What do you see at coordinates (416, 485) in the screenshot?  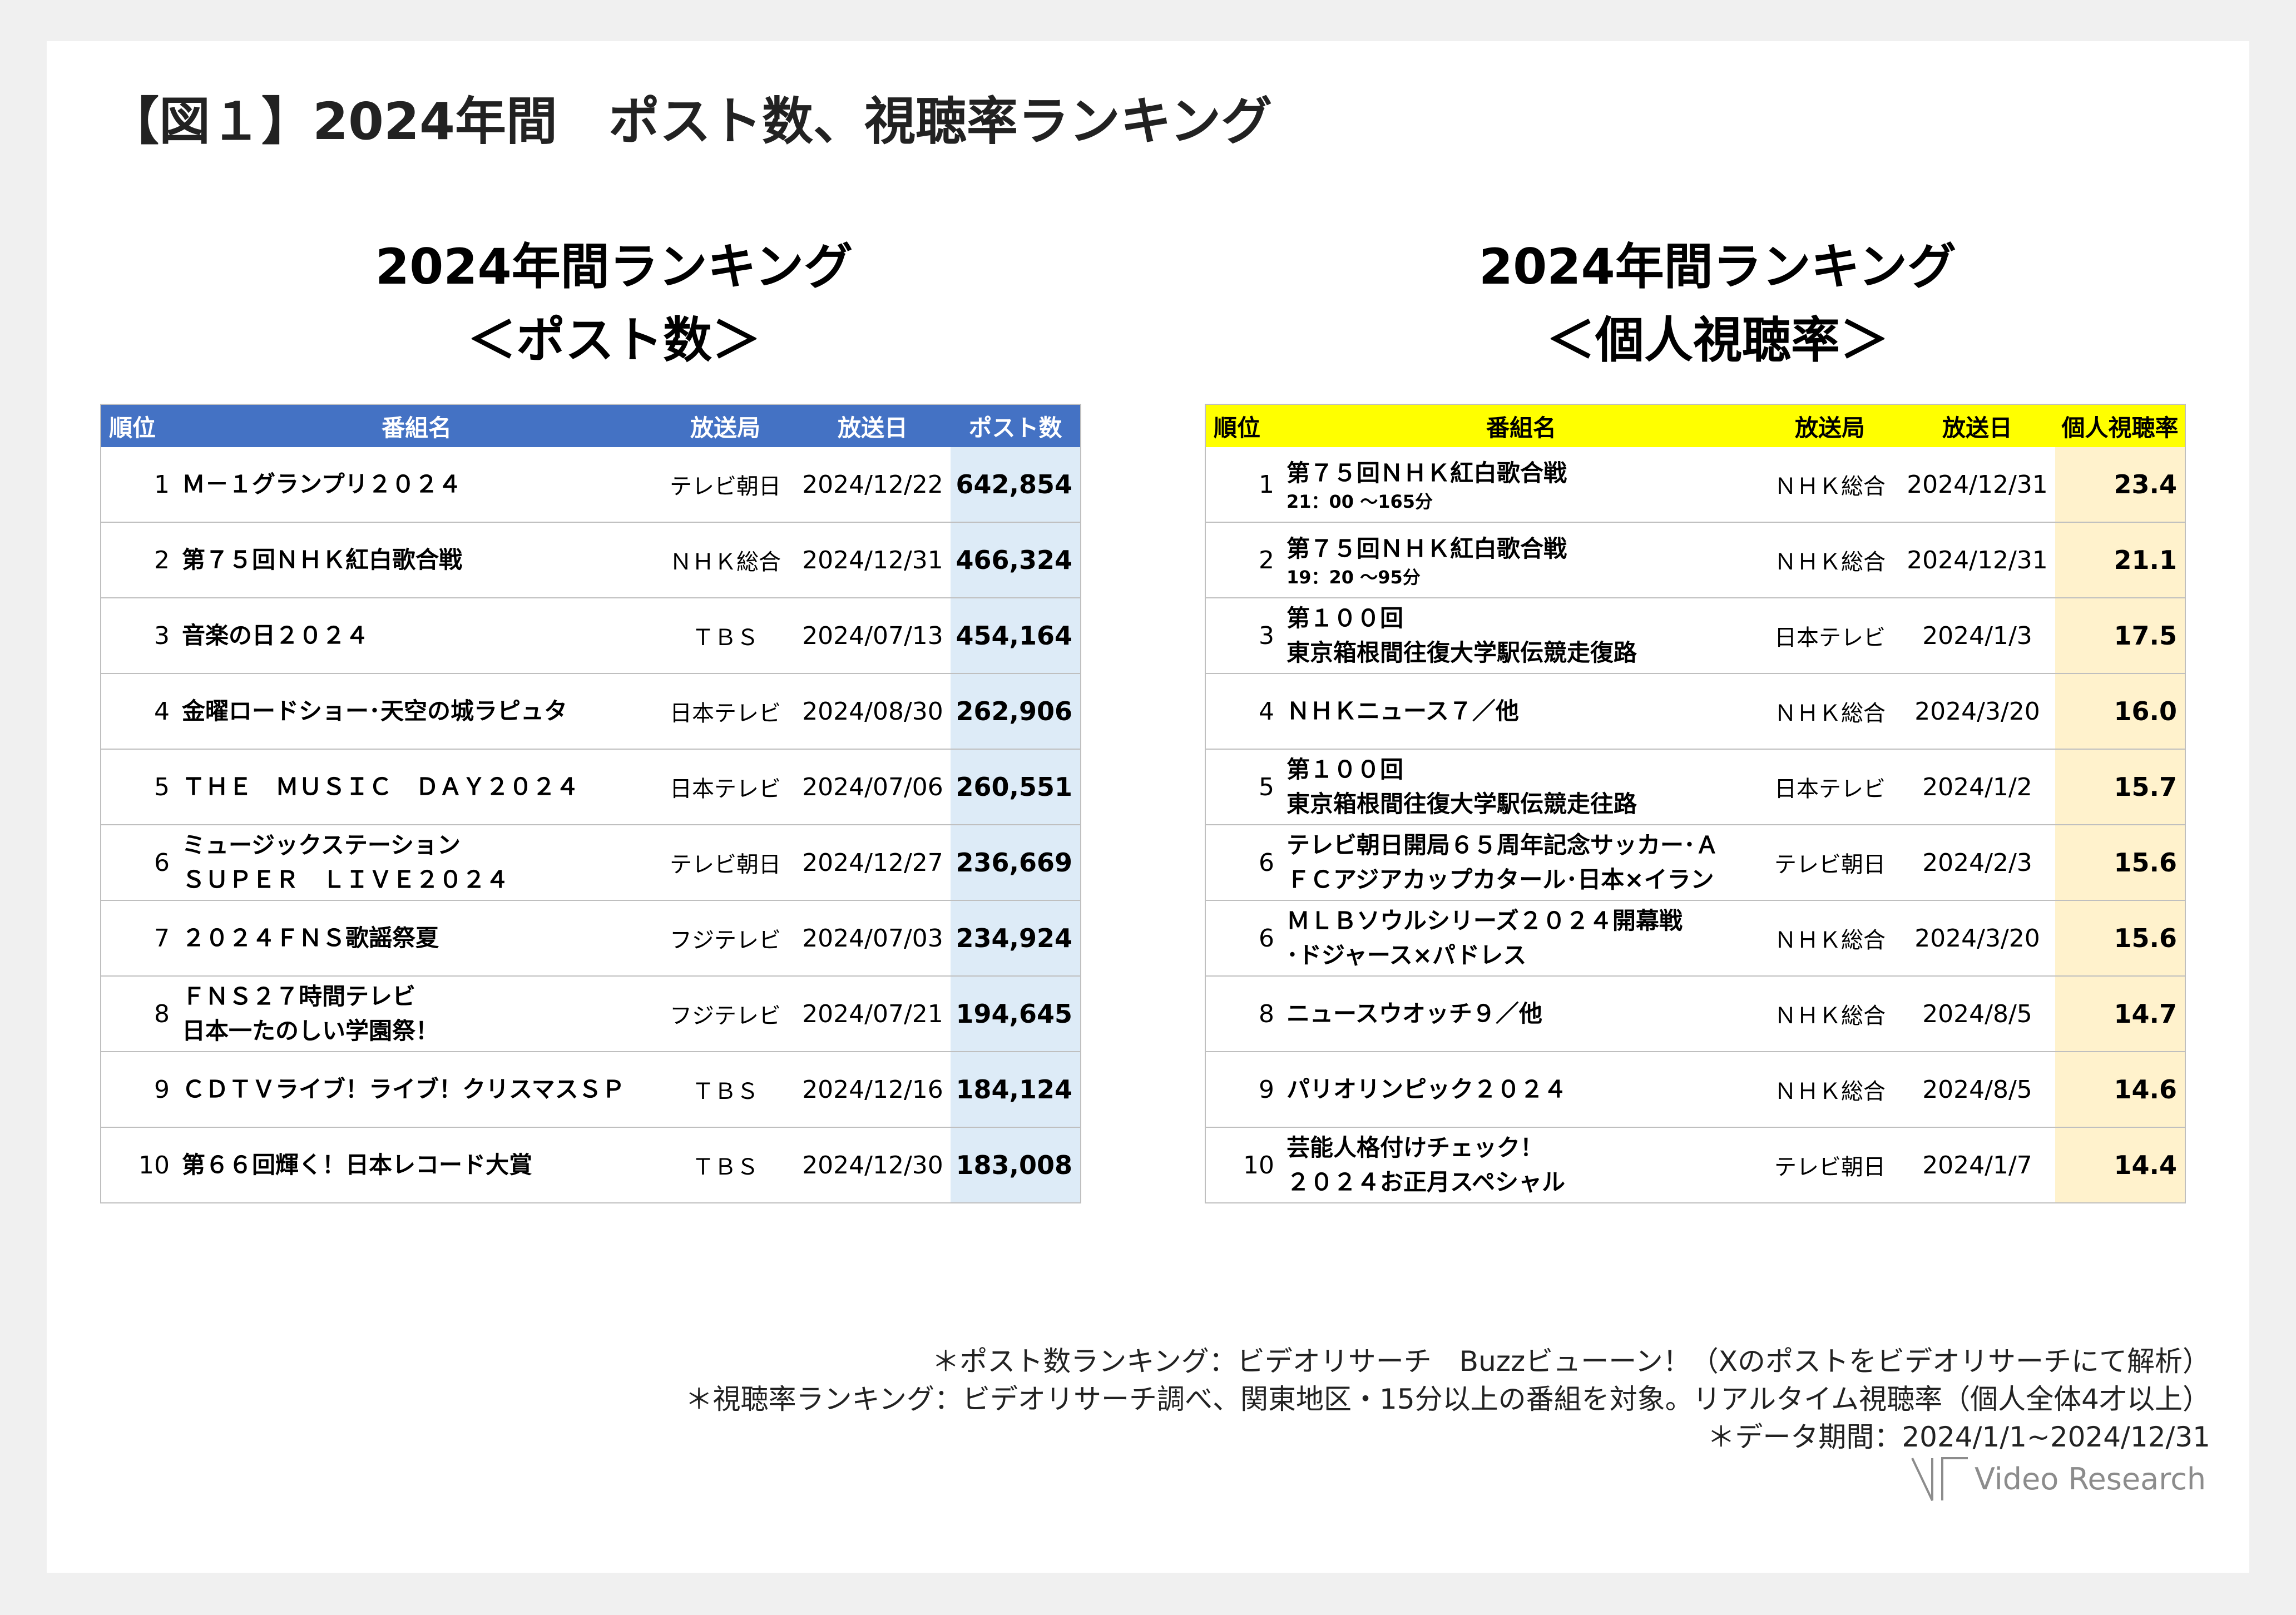 I see `program-cell: Ｍ－１グランプリ２０２４` at bounding box center [416, 485].